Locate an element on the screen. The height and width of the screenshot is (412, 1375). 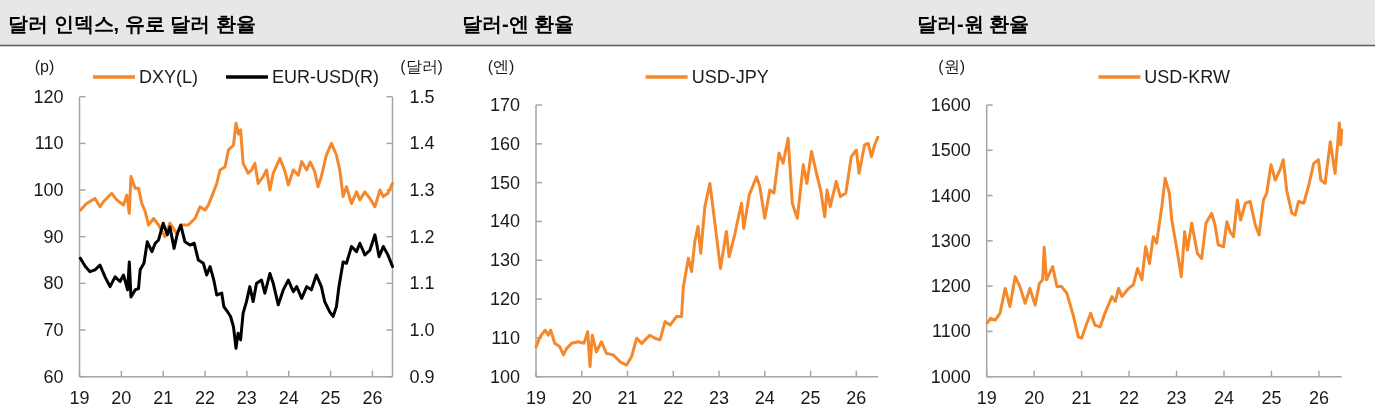
y-tick-label: 170 is located at coordinates (504, 105).